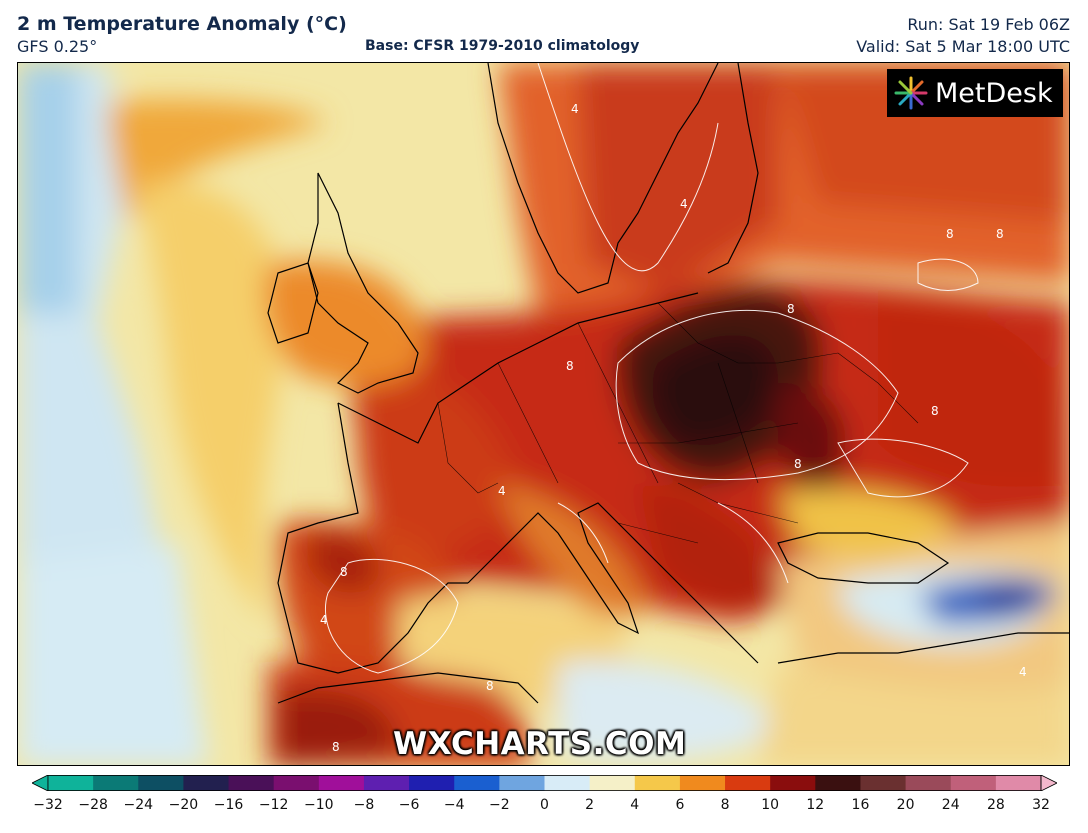  I want to click on colorbar-ramp, so click(544, 783).